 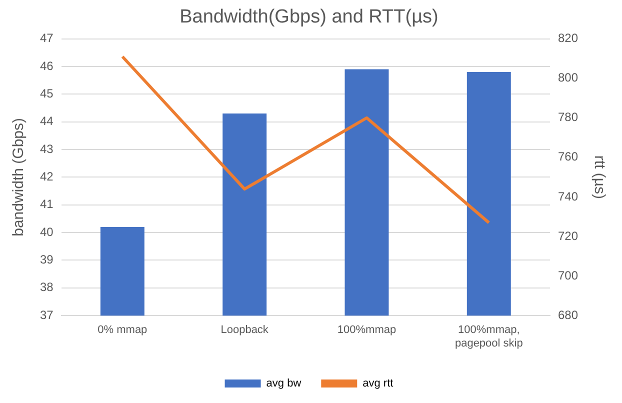 What do you see at coordinates (599, 177) in the screenshot?
I see `y2-axis-title: rtt (µs)` at bounding box center [599, 177].